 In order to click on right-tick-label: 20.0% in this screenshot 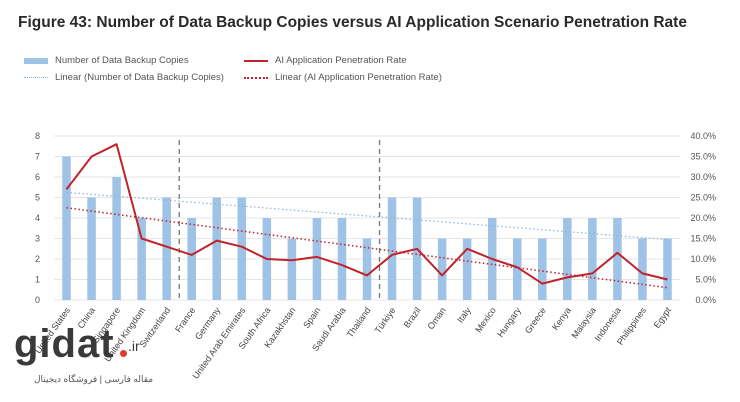, I will do `click(703, 218)`.